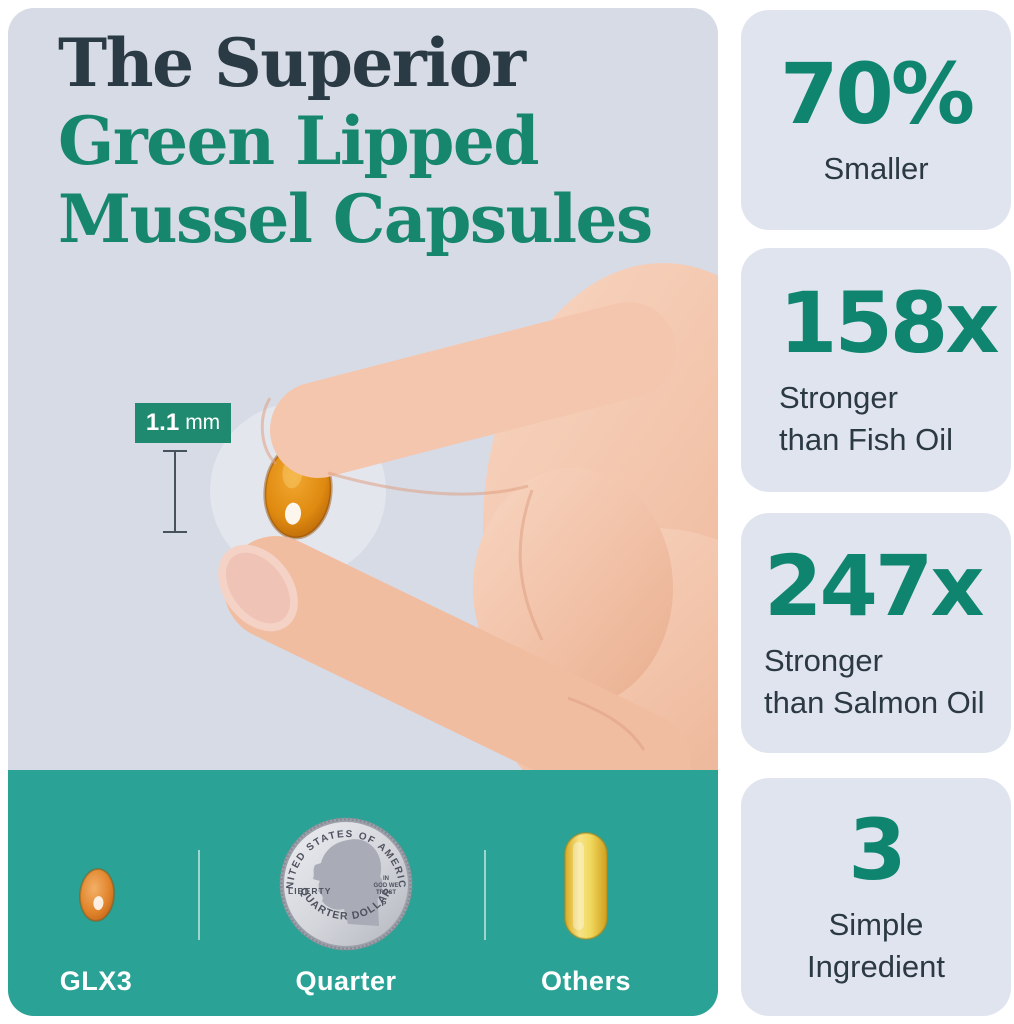 The image size is (1014, 1024). Describe the element at coordinates (183, 423) in the screenshot. I see `capsule-size-label: 1.1 mm` at that location.